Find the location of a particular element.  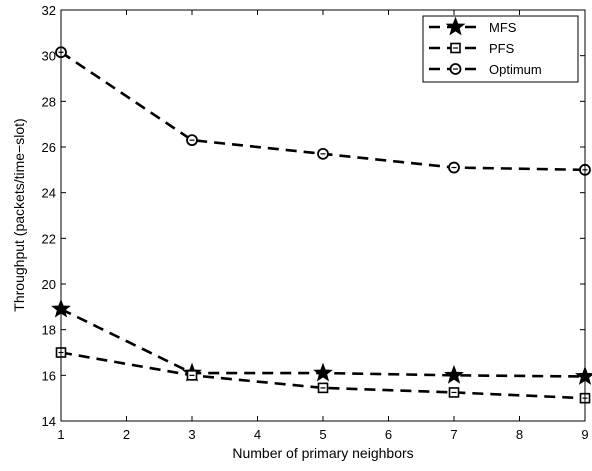

series-line-pfs is located at coordinates (323, 375).